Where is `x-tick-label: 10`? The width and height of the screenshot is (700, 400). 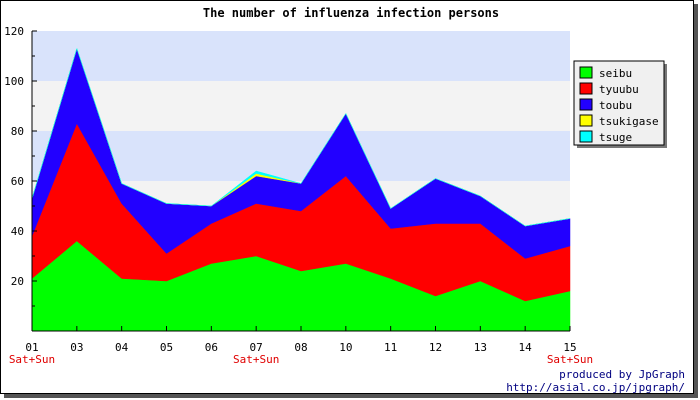 x-tick-label: 10 is located at coordinates (345, 347).